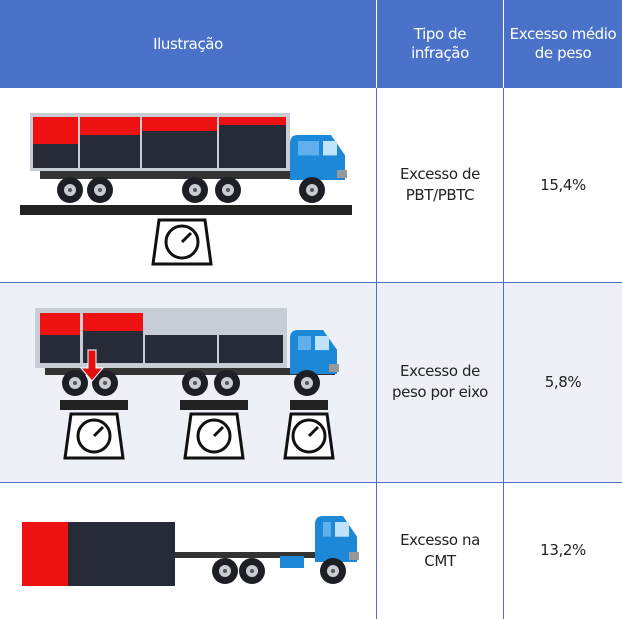  Describe the element at coordinates (92, 365) in the screenshot. I see `arrow` at that location.